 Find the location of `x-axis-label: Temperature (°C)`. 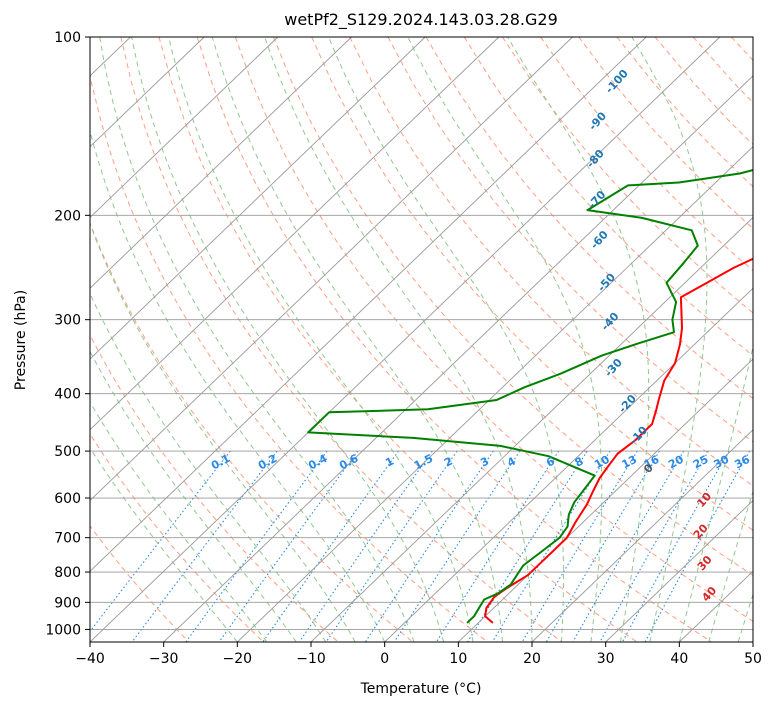

x-axis-label: Temperature (°C) is located at coordinates (421, 689).